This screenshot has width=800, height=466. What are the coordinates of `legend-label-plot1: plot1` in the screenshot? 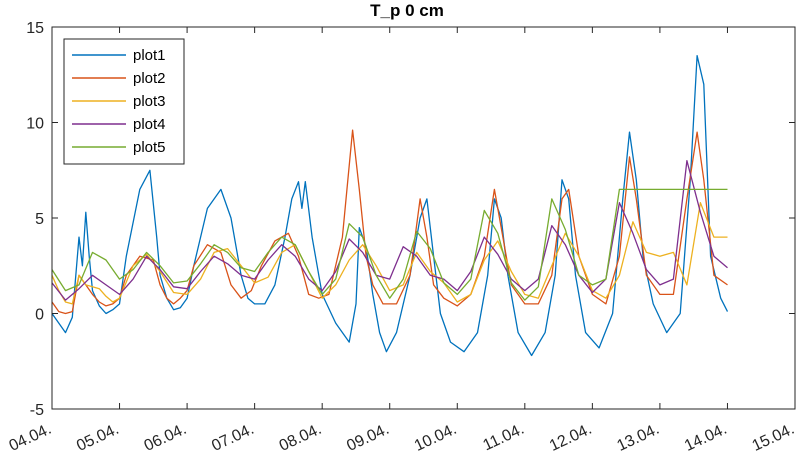 It's located at (149, 55).